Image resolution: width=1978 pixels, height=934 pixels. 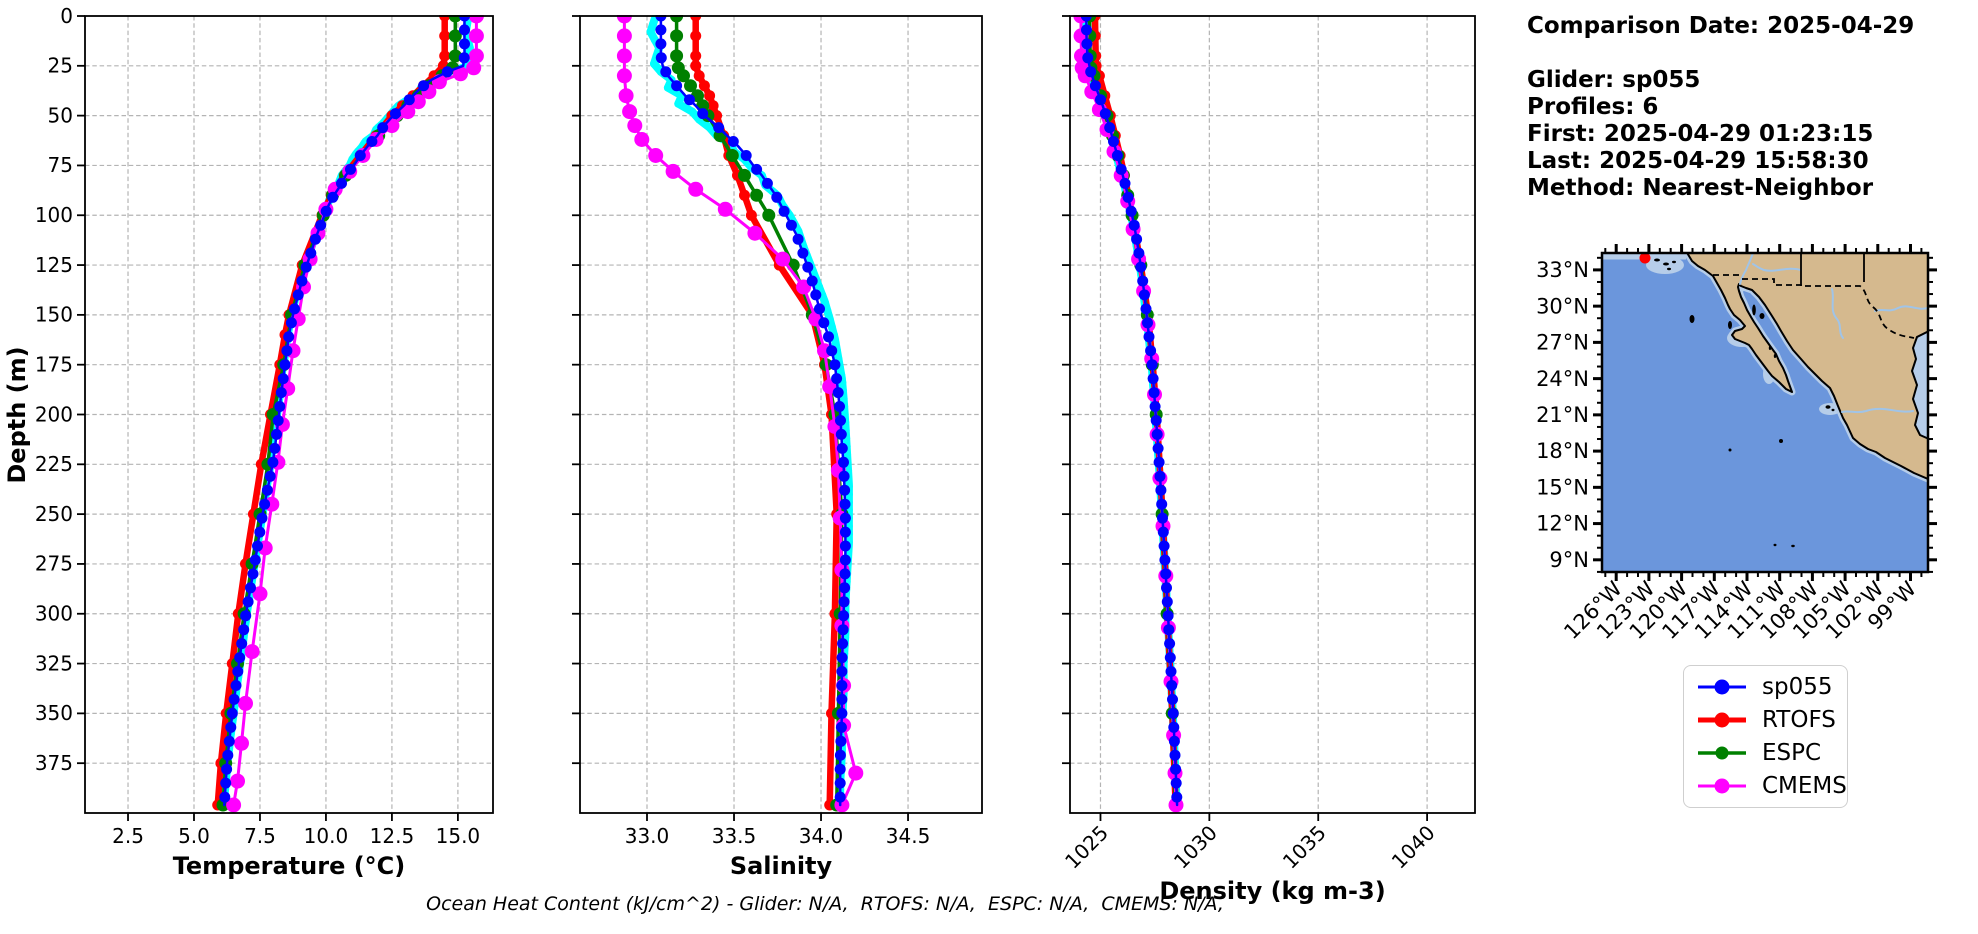 I want to click on y-tick-label: 50, so click(x=60, y=115).